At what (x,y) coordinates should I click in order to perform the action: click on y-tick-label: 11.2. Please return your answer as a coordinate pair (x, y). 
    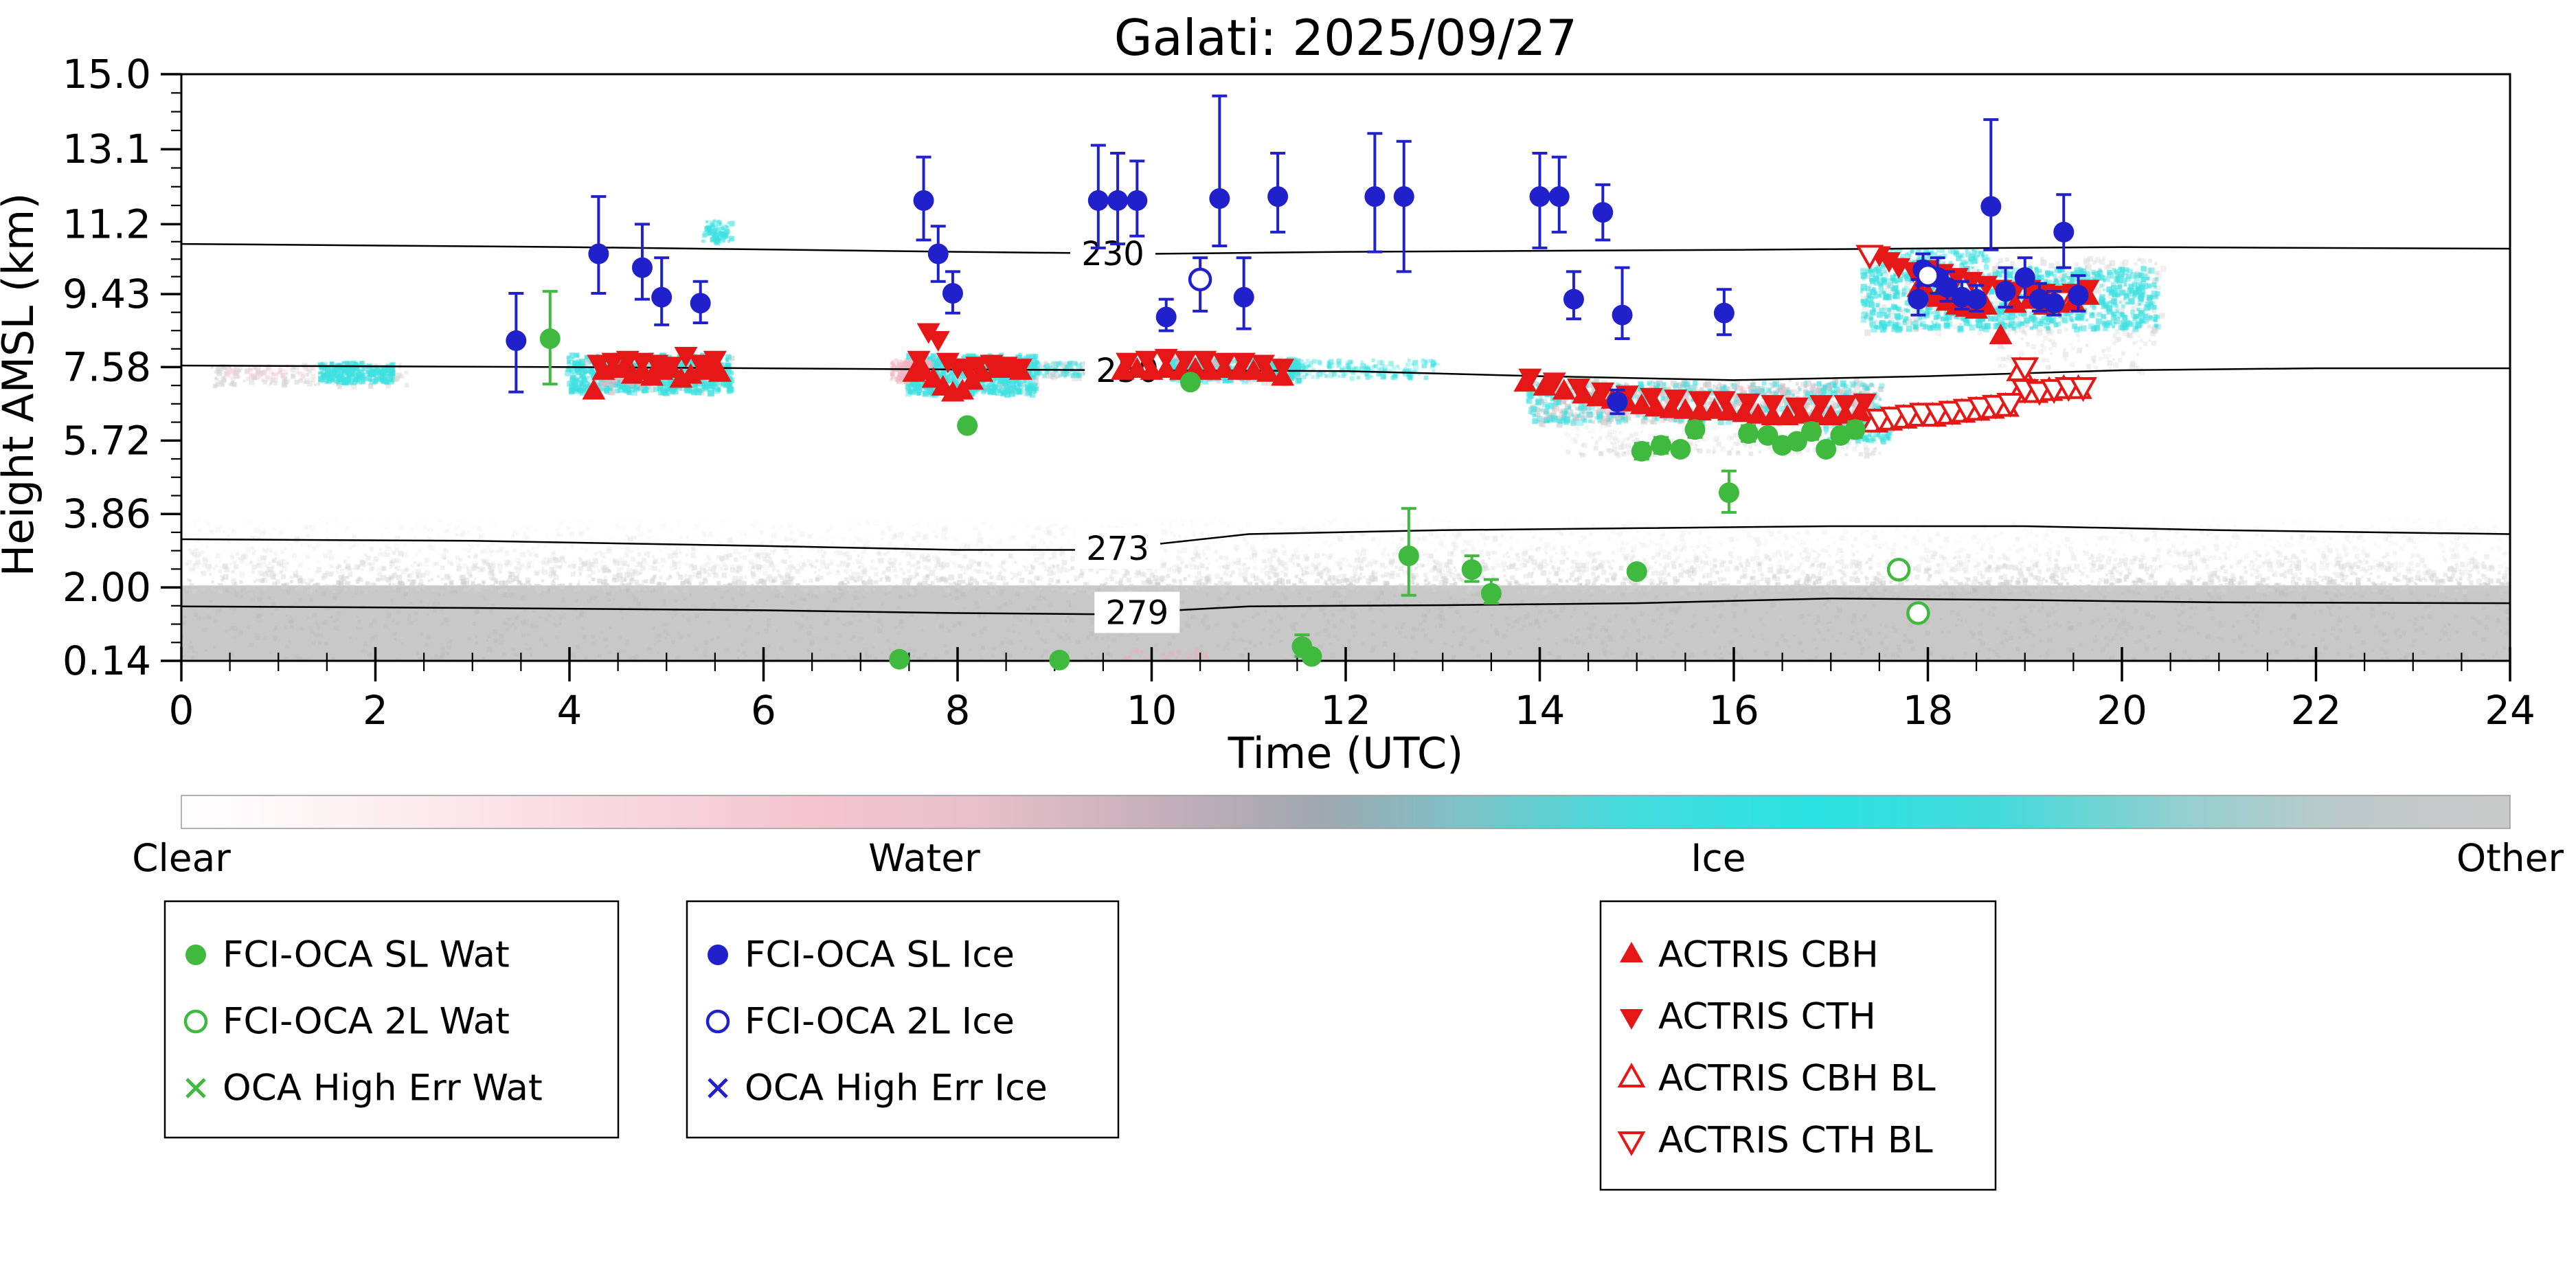
    Looking at the image, I should click on (107, 224).